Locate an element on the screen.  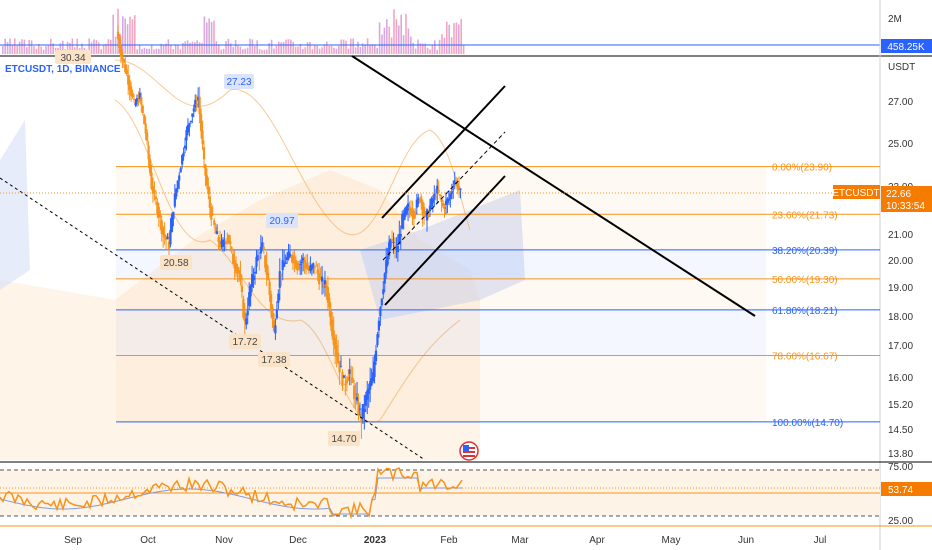
channel-lower-line is located at coordinates (445, 240).